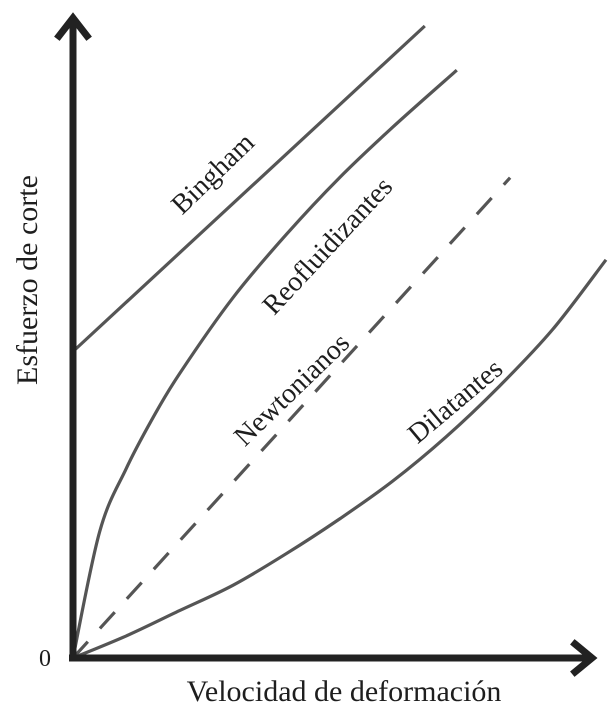  I want to click on x-axis-arrow-icon, so click(584, 658).